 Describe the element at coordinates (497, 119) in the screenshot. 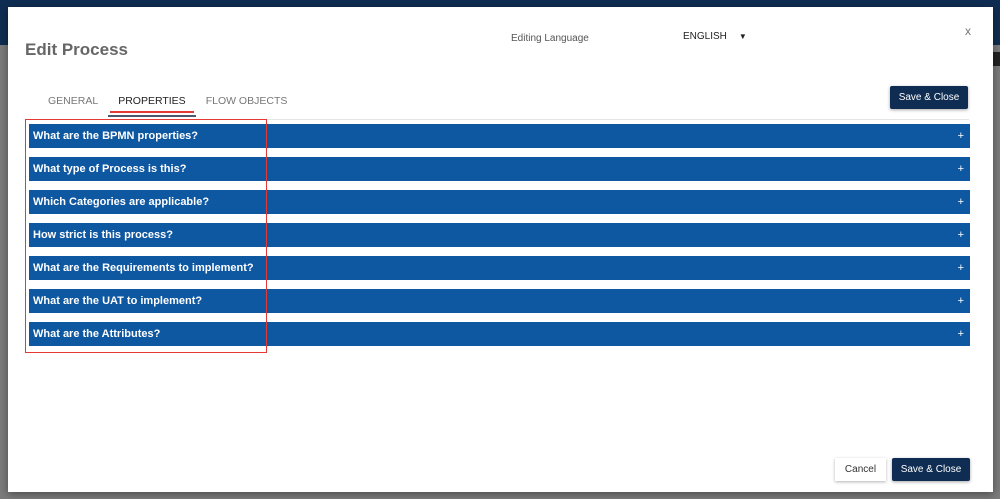

I see `tab-divider` at that location.